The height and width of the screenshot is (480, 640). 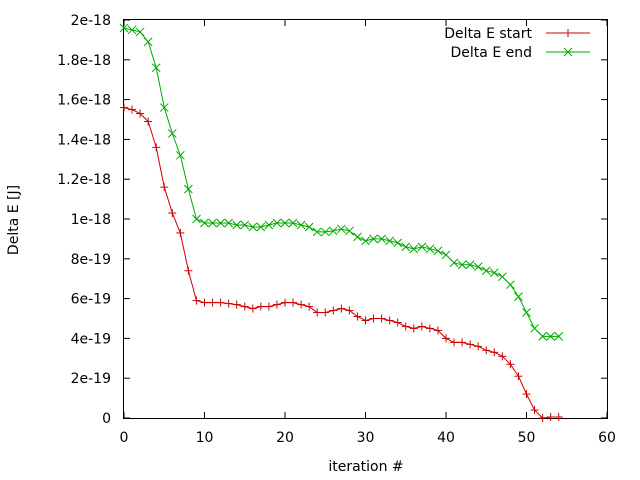 I want to click on x-tick-label: 60, so click(x=607, y=438).